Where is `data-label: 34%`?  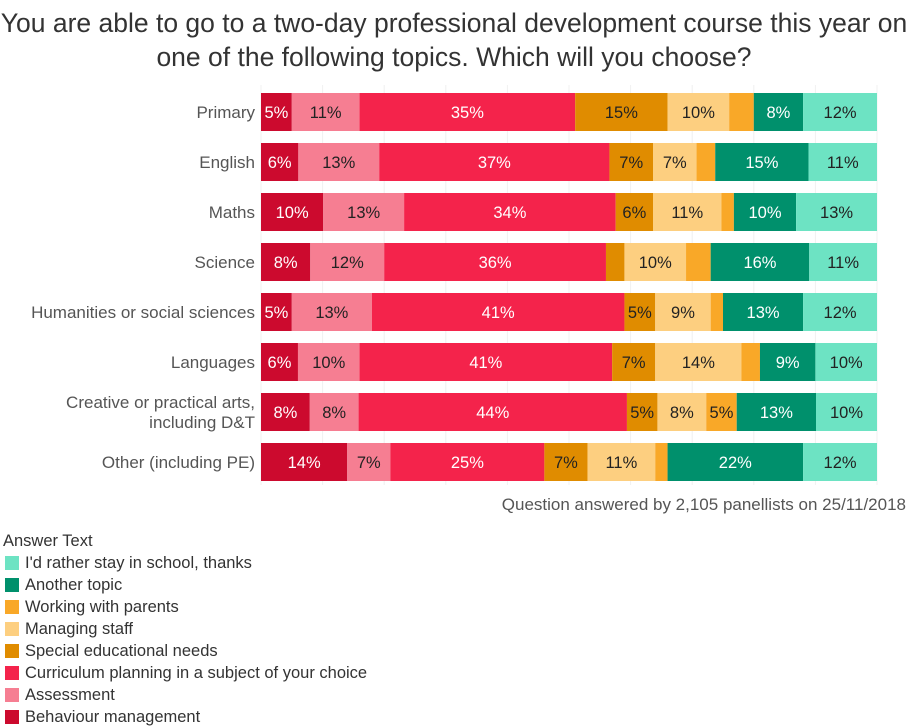 data-label: 34% is located at coordinates (509, 213).